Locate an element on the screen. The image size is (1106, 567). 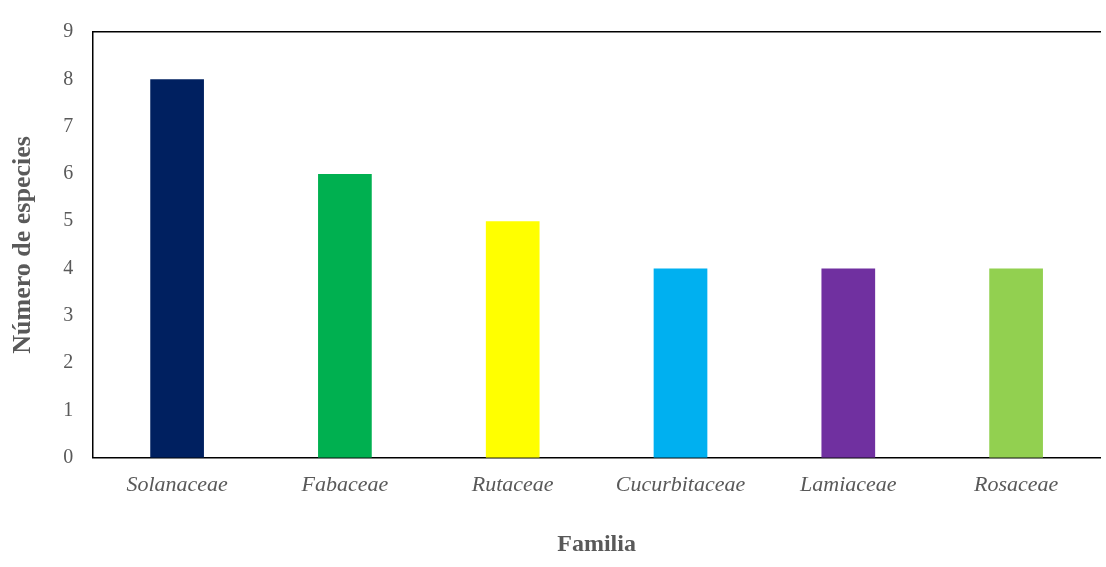
y-tick-label: 9 is located at coordinates (68, 30).